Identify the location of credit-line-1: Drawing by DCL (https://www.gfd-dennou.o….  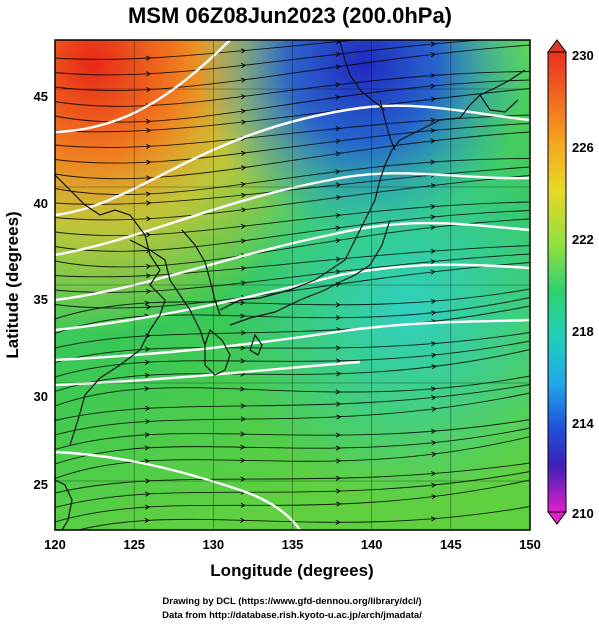
(291, 601).